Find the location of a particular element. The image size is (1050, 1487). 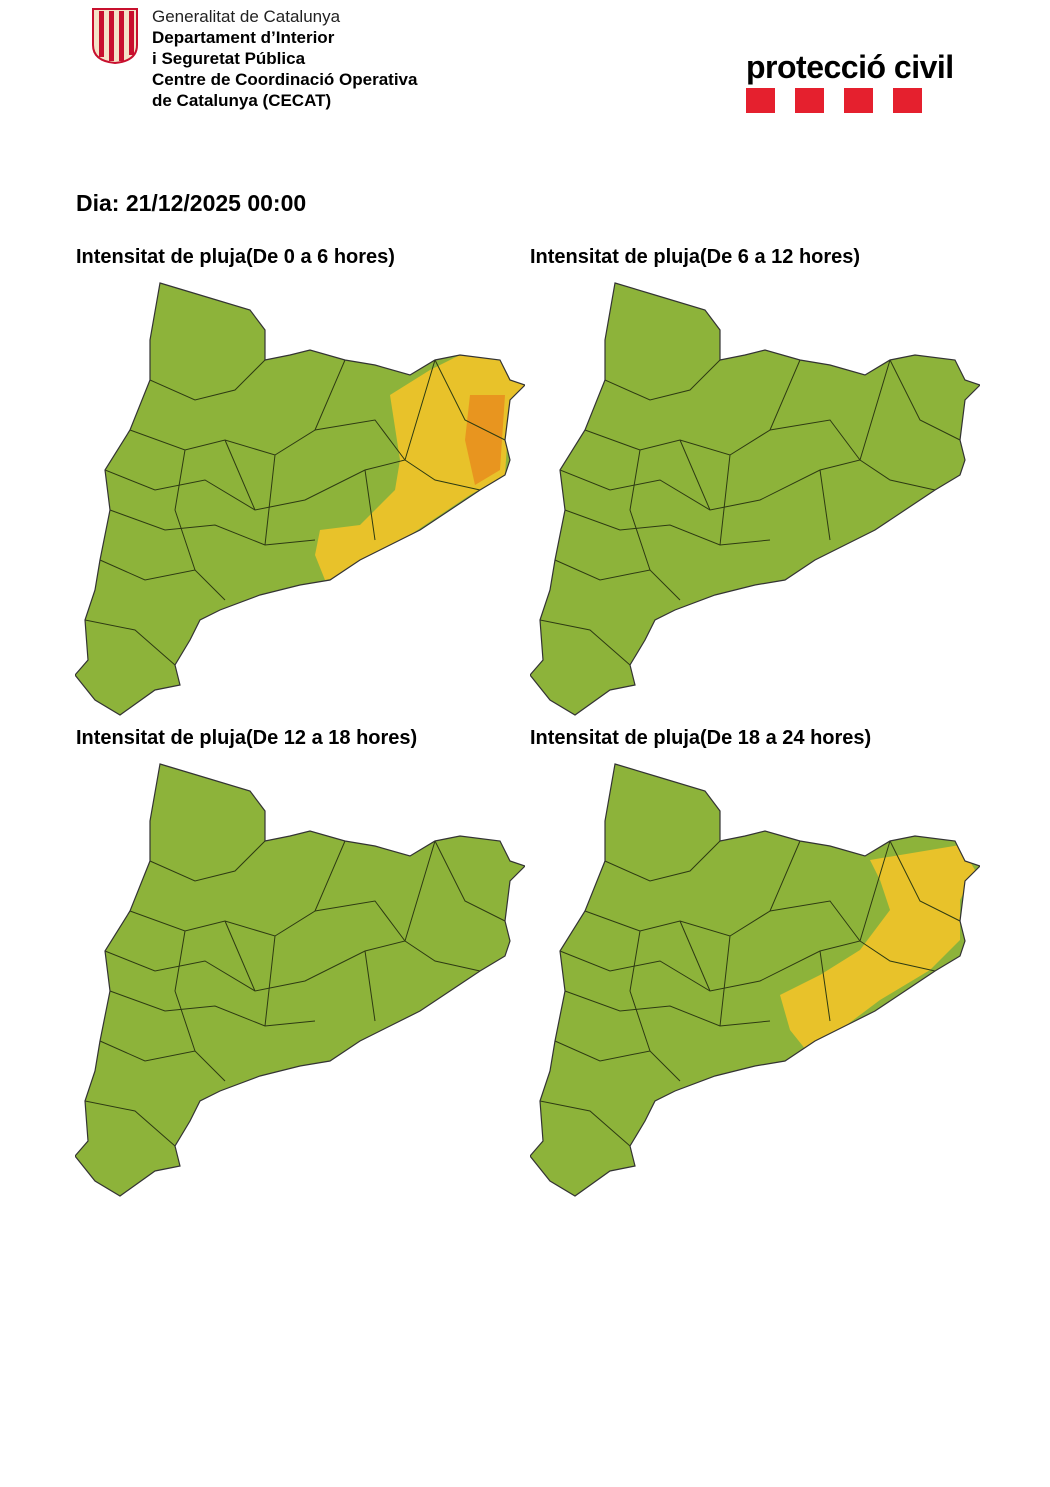

rain-zone-moderate is located at coordinates (877, 950).